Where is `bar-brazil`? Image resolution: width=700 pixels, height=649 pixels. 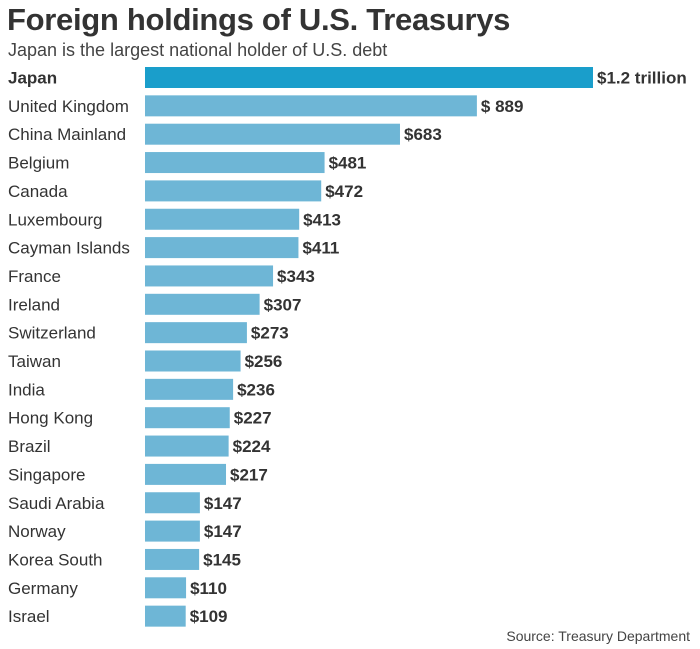 bar-brazil is located at coordinates (187, 446).